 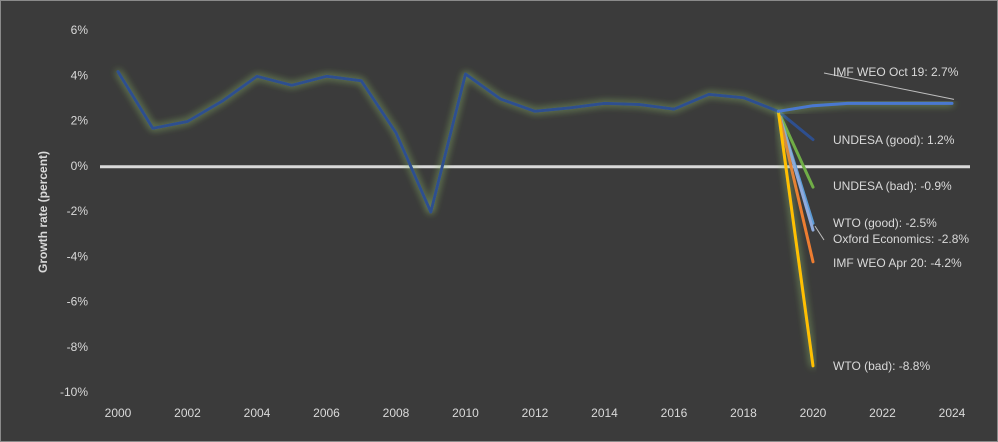 I want to click on x-tick-label: 2016, so click(x=674, y=413).